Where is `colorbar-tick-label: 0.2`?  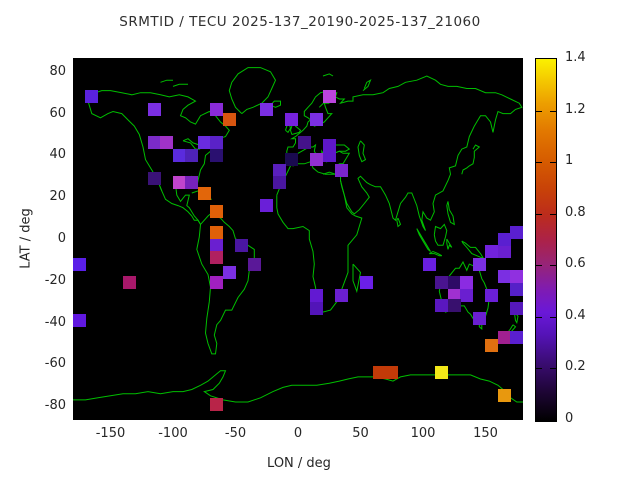
colorbar-tick-label: 0.2 is located at coordinates (575, 366).